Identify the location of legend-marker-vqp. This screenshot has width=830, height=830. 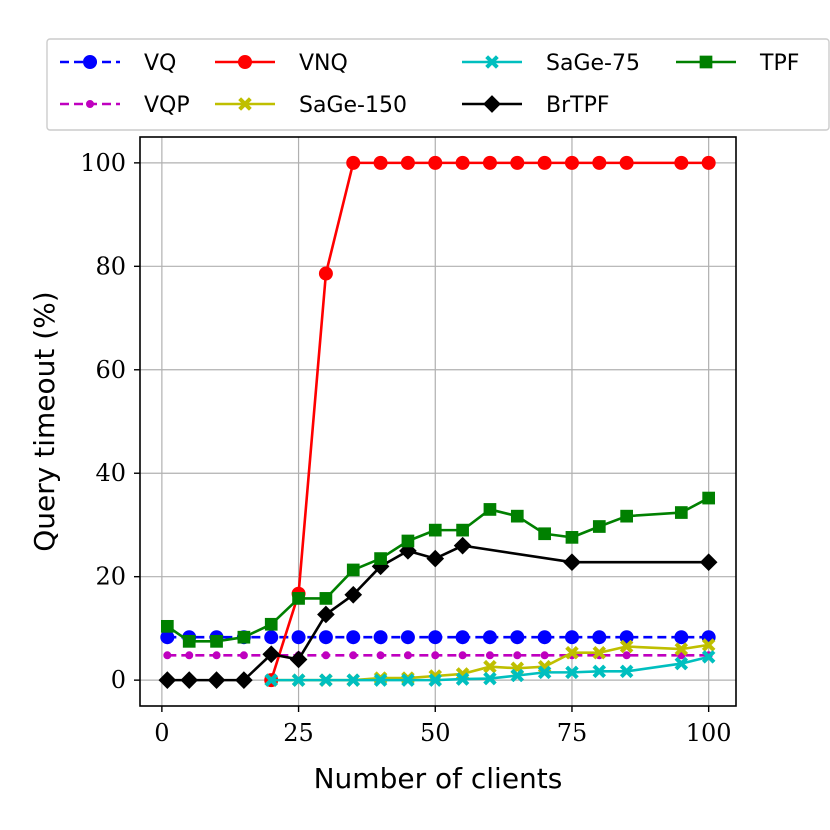
(90, 104).